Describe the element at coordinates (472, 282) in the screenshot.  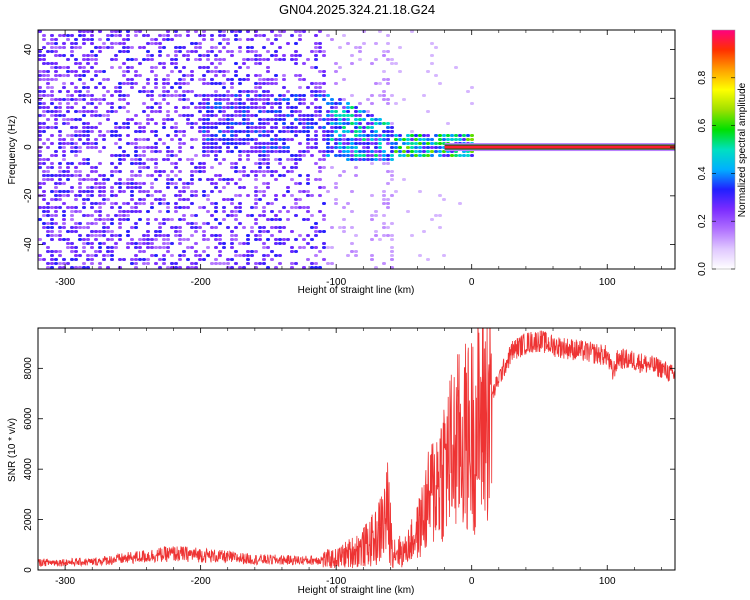
I see `x-tick-label: 0` at that location.